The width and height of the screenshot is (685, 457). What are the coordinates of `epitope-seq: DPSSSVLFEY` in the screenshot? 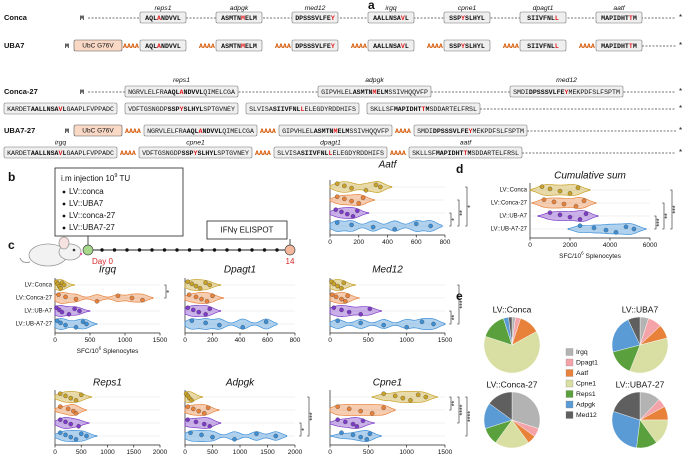 It's located at (315, 46).